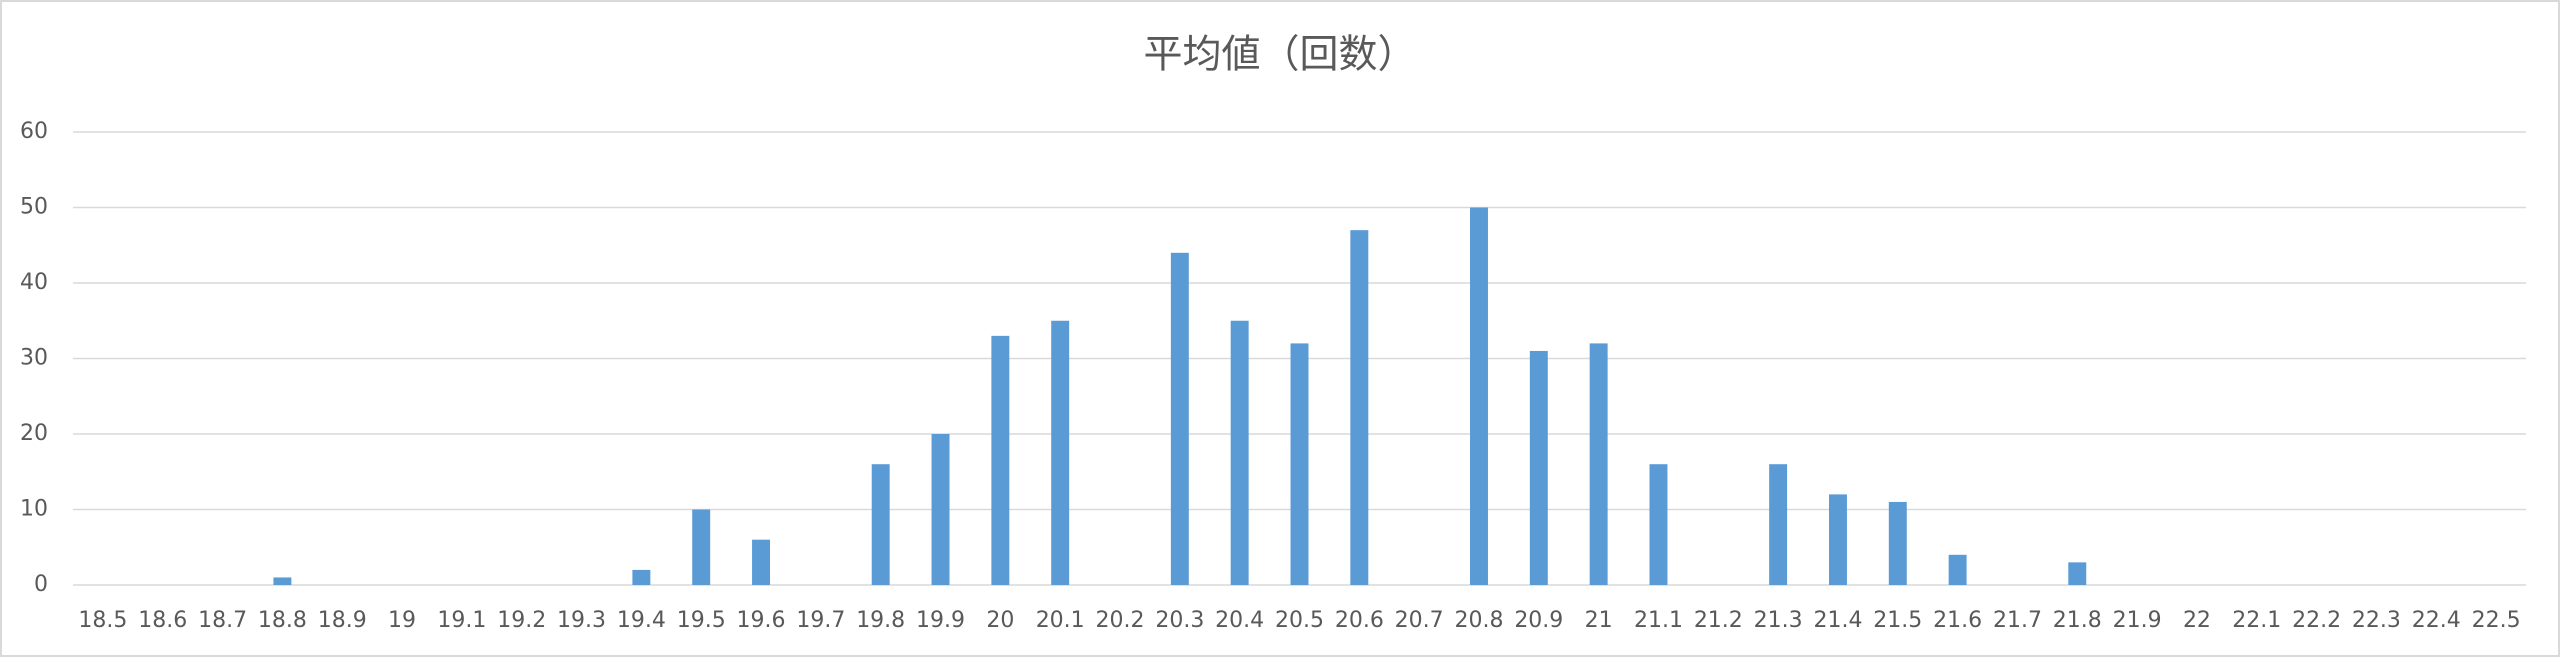  Describe the element at coordinates (581, 620) in the screenshot. I see `x-tick-label: 19.3` at that location.